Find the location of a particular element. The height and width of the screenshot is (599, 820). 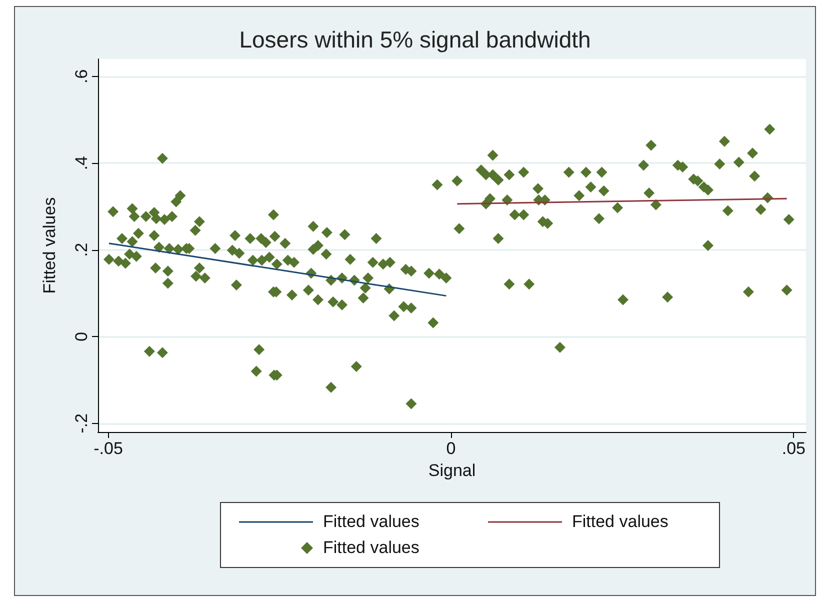

y-tick-label: .2 is located at coordinates (81, 249).